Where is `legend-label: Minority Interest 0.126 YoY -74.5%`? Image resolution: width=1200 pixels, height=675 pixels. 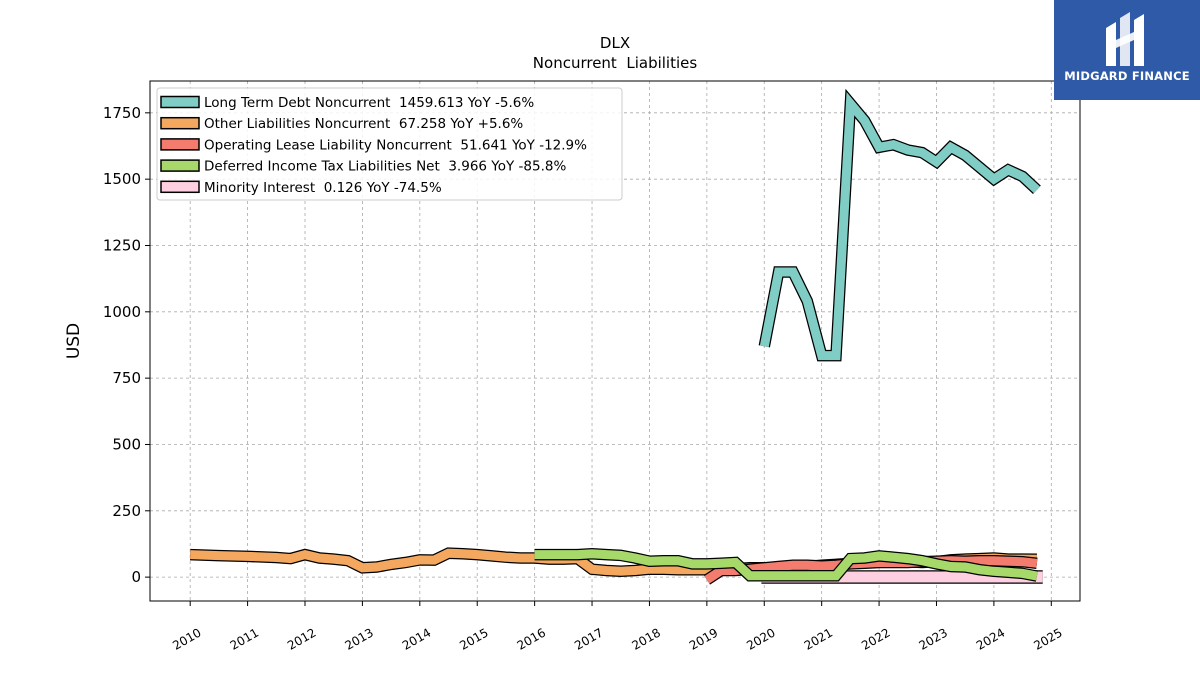 legend-label: Minority Interest 0.126 YoY -74.5% is located at coordinates (323, 188).